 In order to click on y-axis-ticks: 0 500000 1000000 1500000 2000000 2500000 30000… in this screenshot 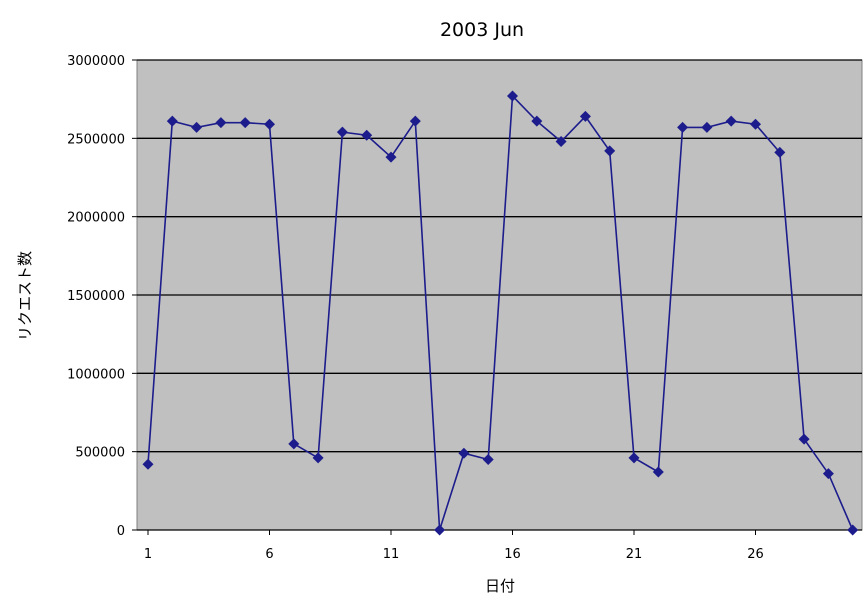, I will do `click(102, 296)`.